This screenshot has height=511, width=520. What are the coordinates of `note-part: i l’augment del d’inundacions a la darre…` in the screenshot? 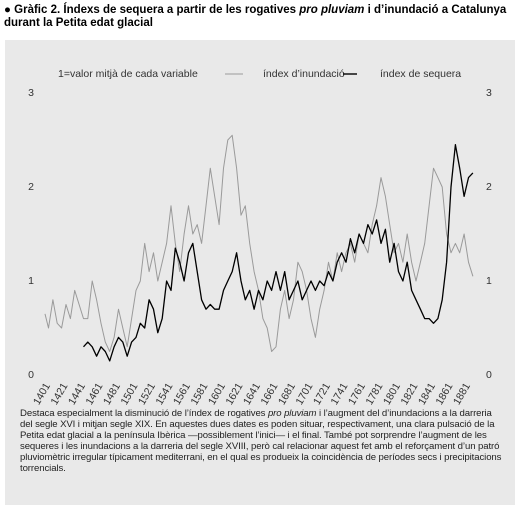 It's located at (261, 441).